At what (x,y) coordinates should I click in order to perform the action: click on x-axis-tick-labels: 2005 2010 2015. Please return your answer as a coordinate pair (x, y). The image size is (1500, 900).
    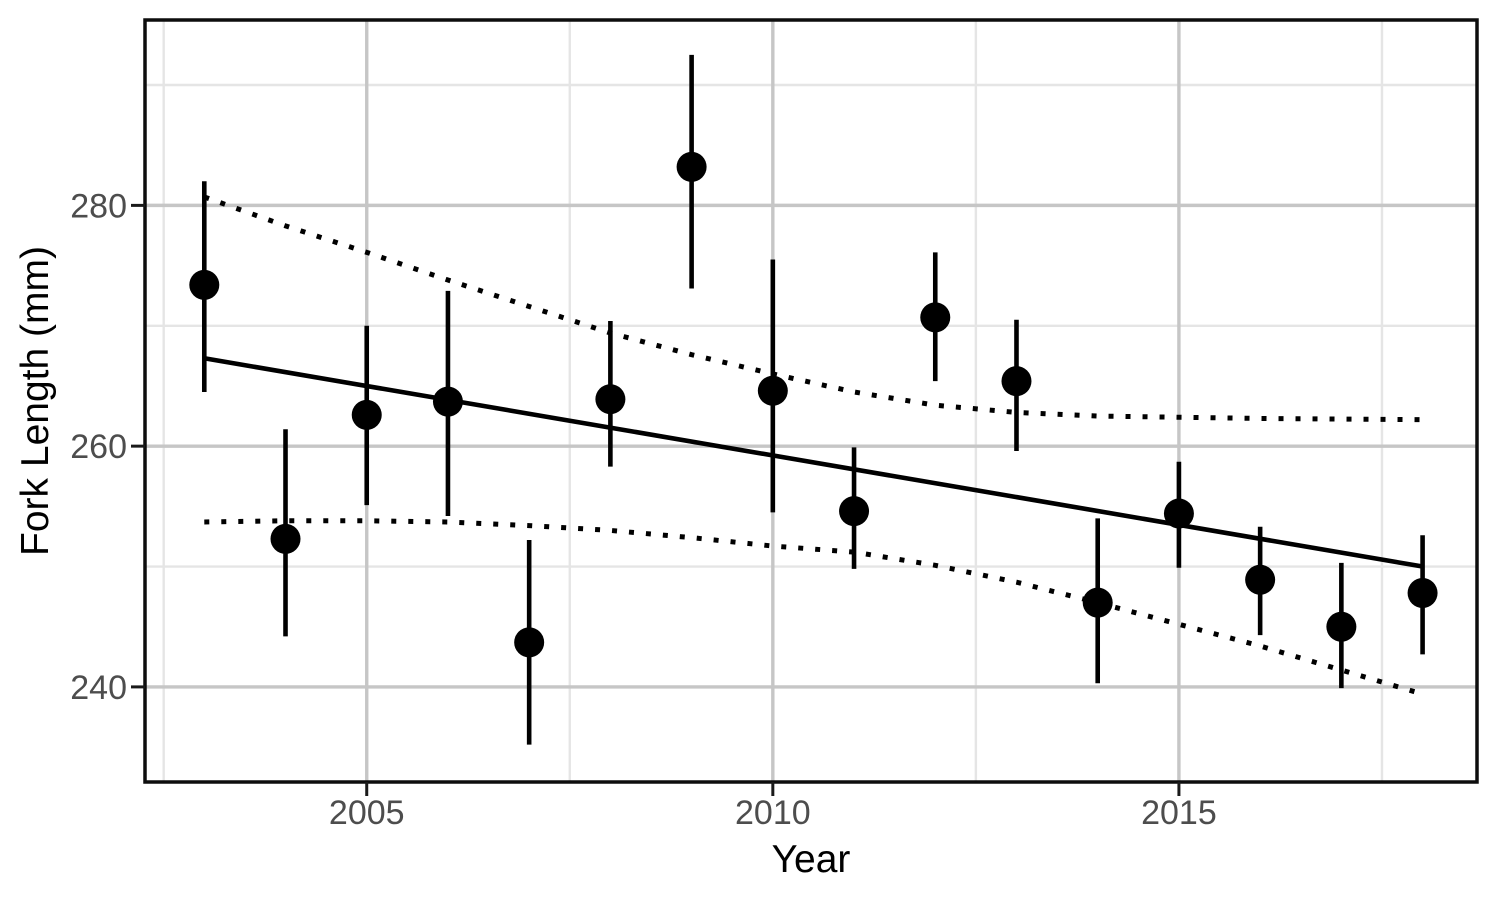
    Looking at the image, I should click on (773, 813).